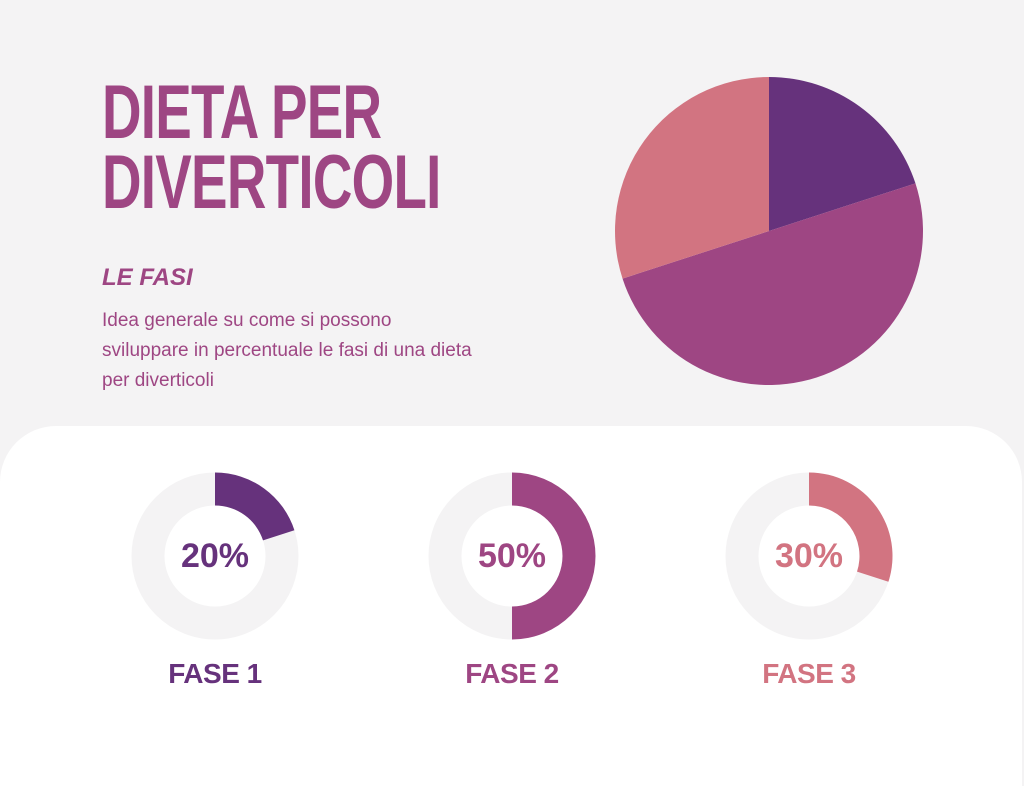  I want to click on phase-1: 20% FASE 1, so click(215, 581).